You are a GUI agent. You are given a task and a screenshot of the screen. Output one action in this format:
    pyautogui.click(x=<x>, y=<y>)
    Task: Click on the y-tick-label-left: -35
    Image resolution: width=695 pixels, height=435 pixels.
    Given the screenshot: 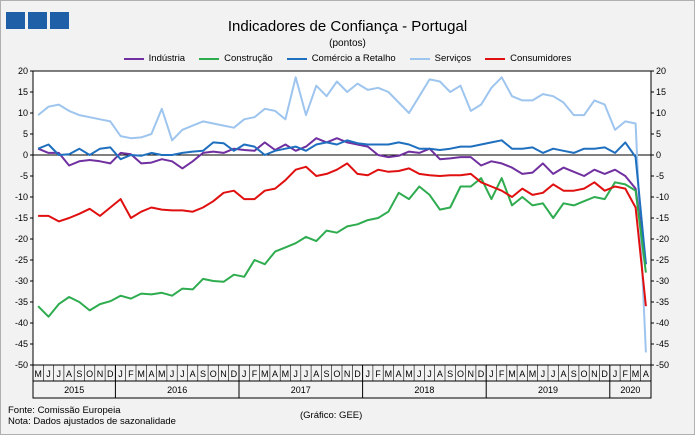 What is the action you would take?
    pyautogui.click(x=21, y=302)
    